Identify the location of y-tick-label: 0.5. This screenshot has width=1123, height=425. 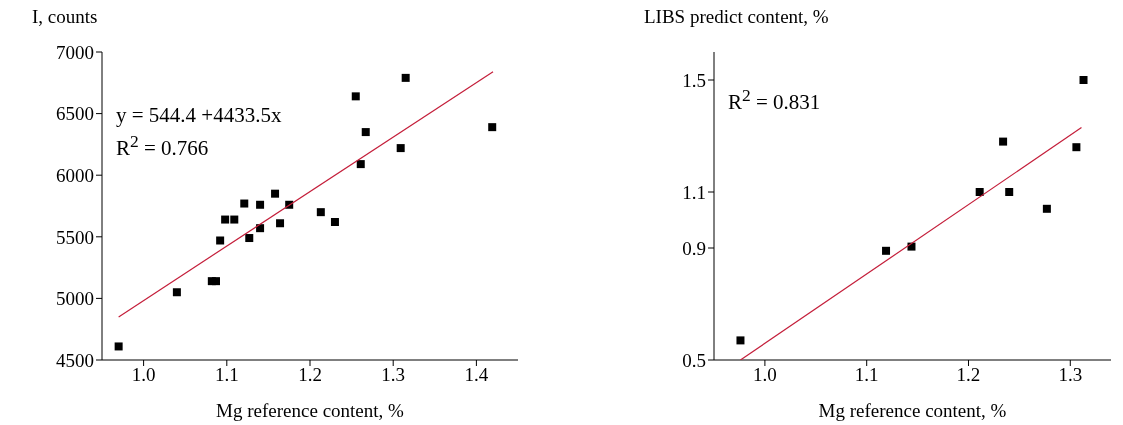
(694, 360).